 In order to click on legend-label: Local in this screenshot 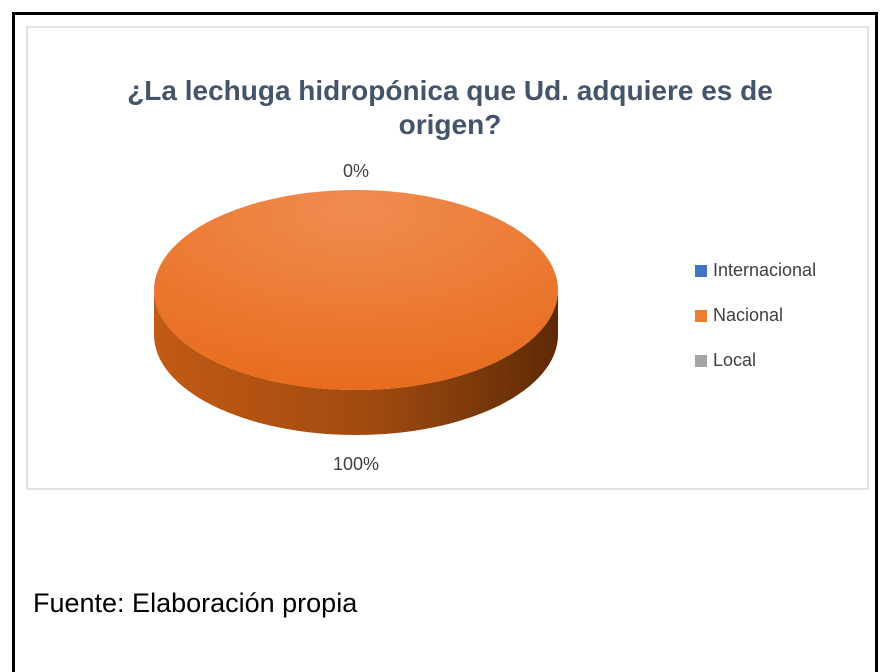, I will do `click(734, 360)`.